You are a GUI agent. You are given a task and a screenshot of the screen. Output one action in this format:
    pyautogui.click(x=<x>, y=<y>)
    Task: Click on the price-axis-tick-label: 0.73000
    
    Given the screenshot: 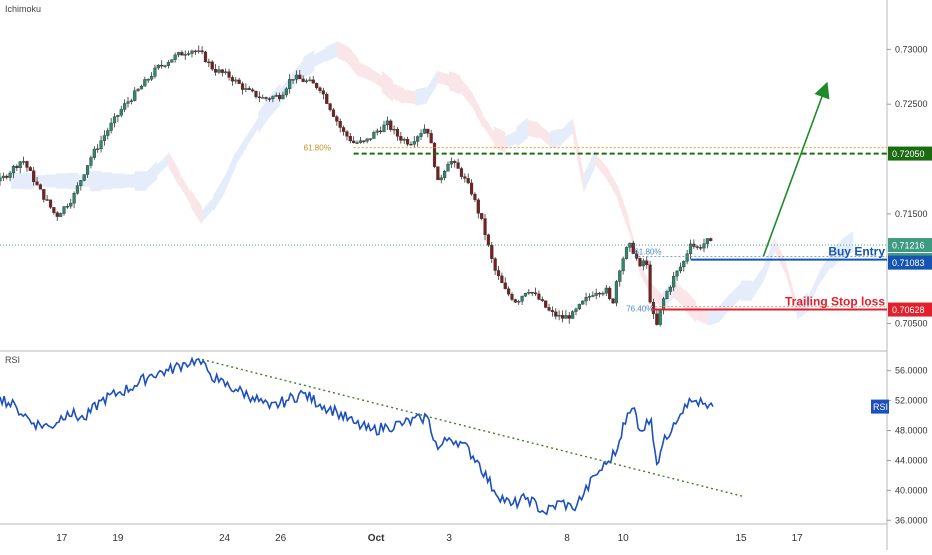 What is the action you would take?
    pyautogui.click(x=911, y=49)
    